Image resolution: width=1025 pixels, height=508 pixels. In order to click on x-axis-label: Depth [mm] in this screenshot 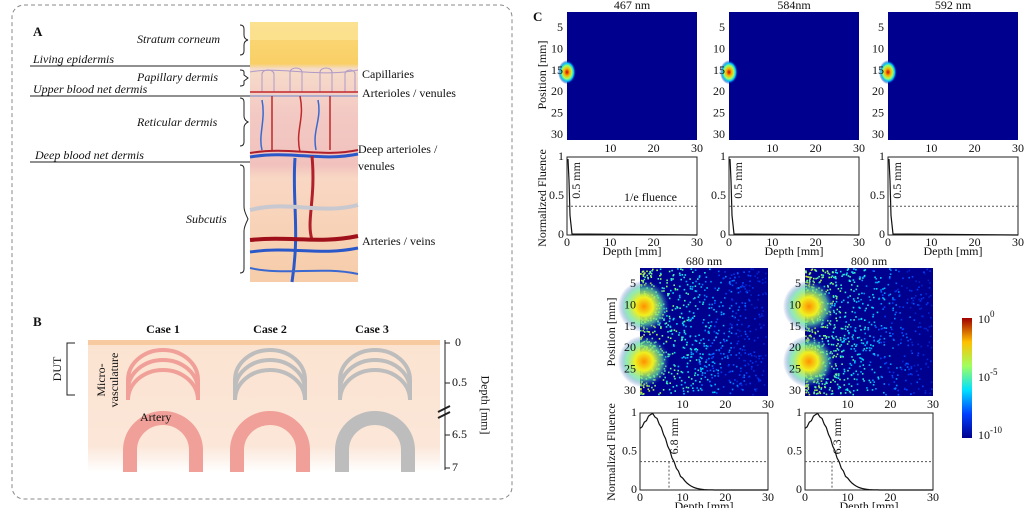, I will do `click(953, 251)`.